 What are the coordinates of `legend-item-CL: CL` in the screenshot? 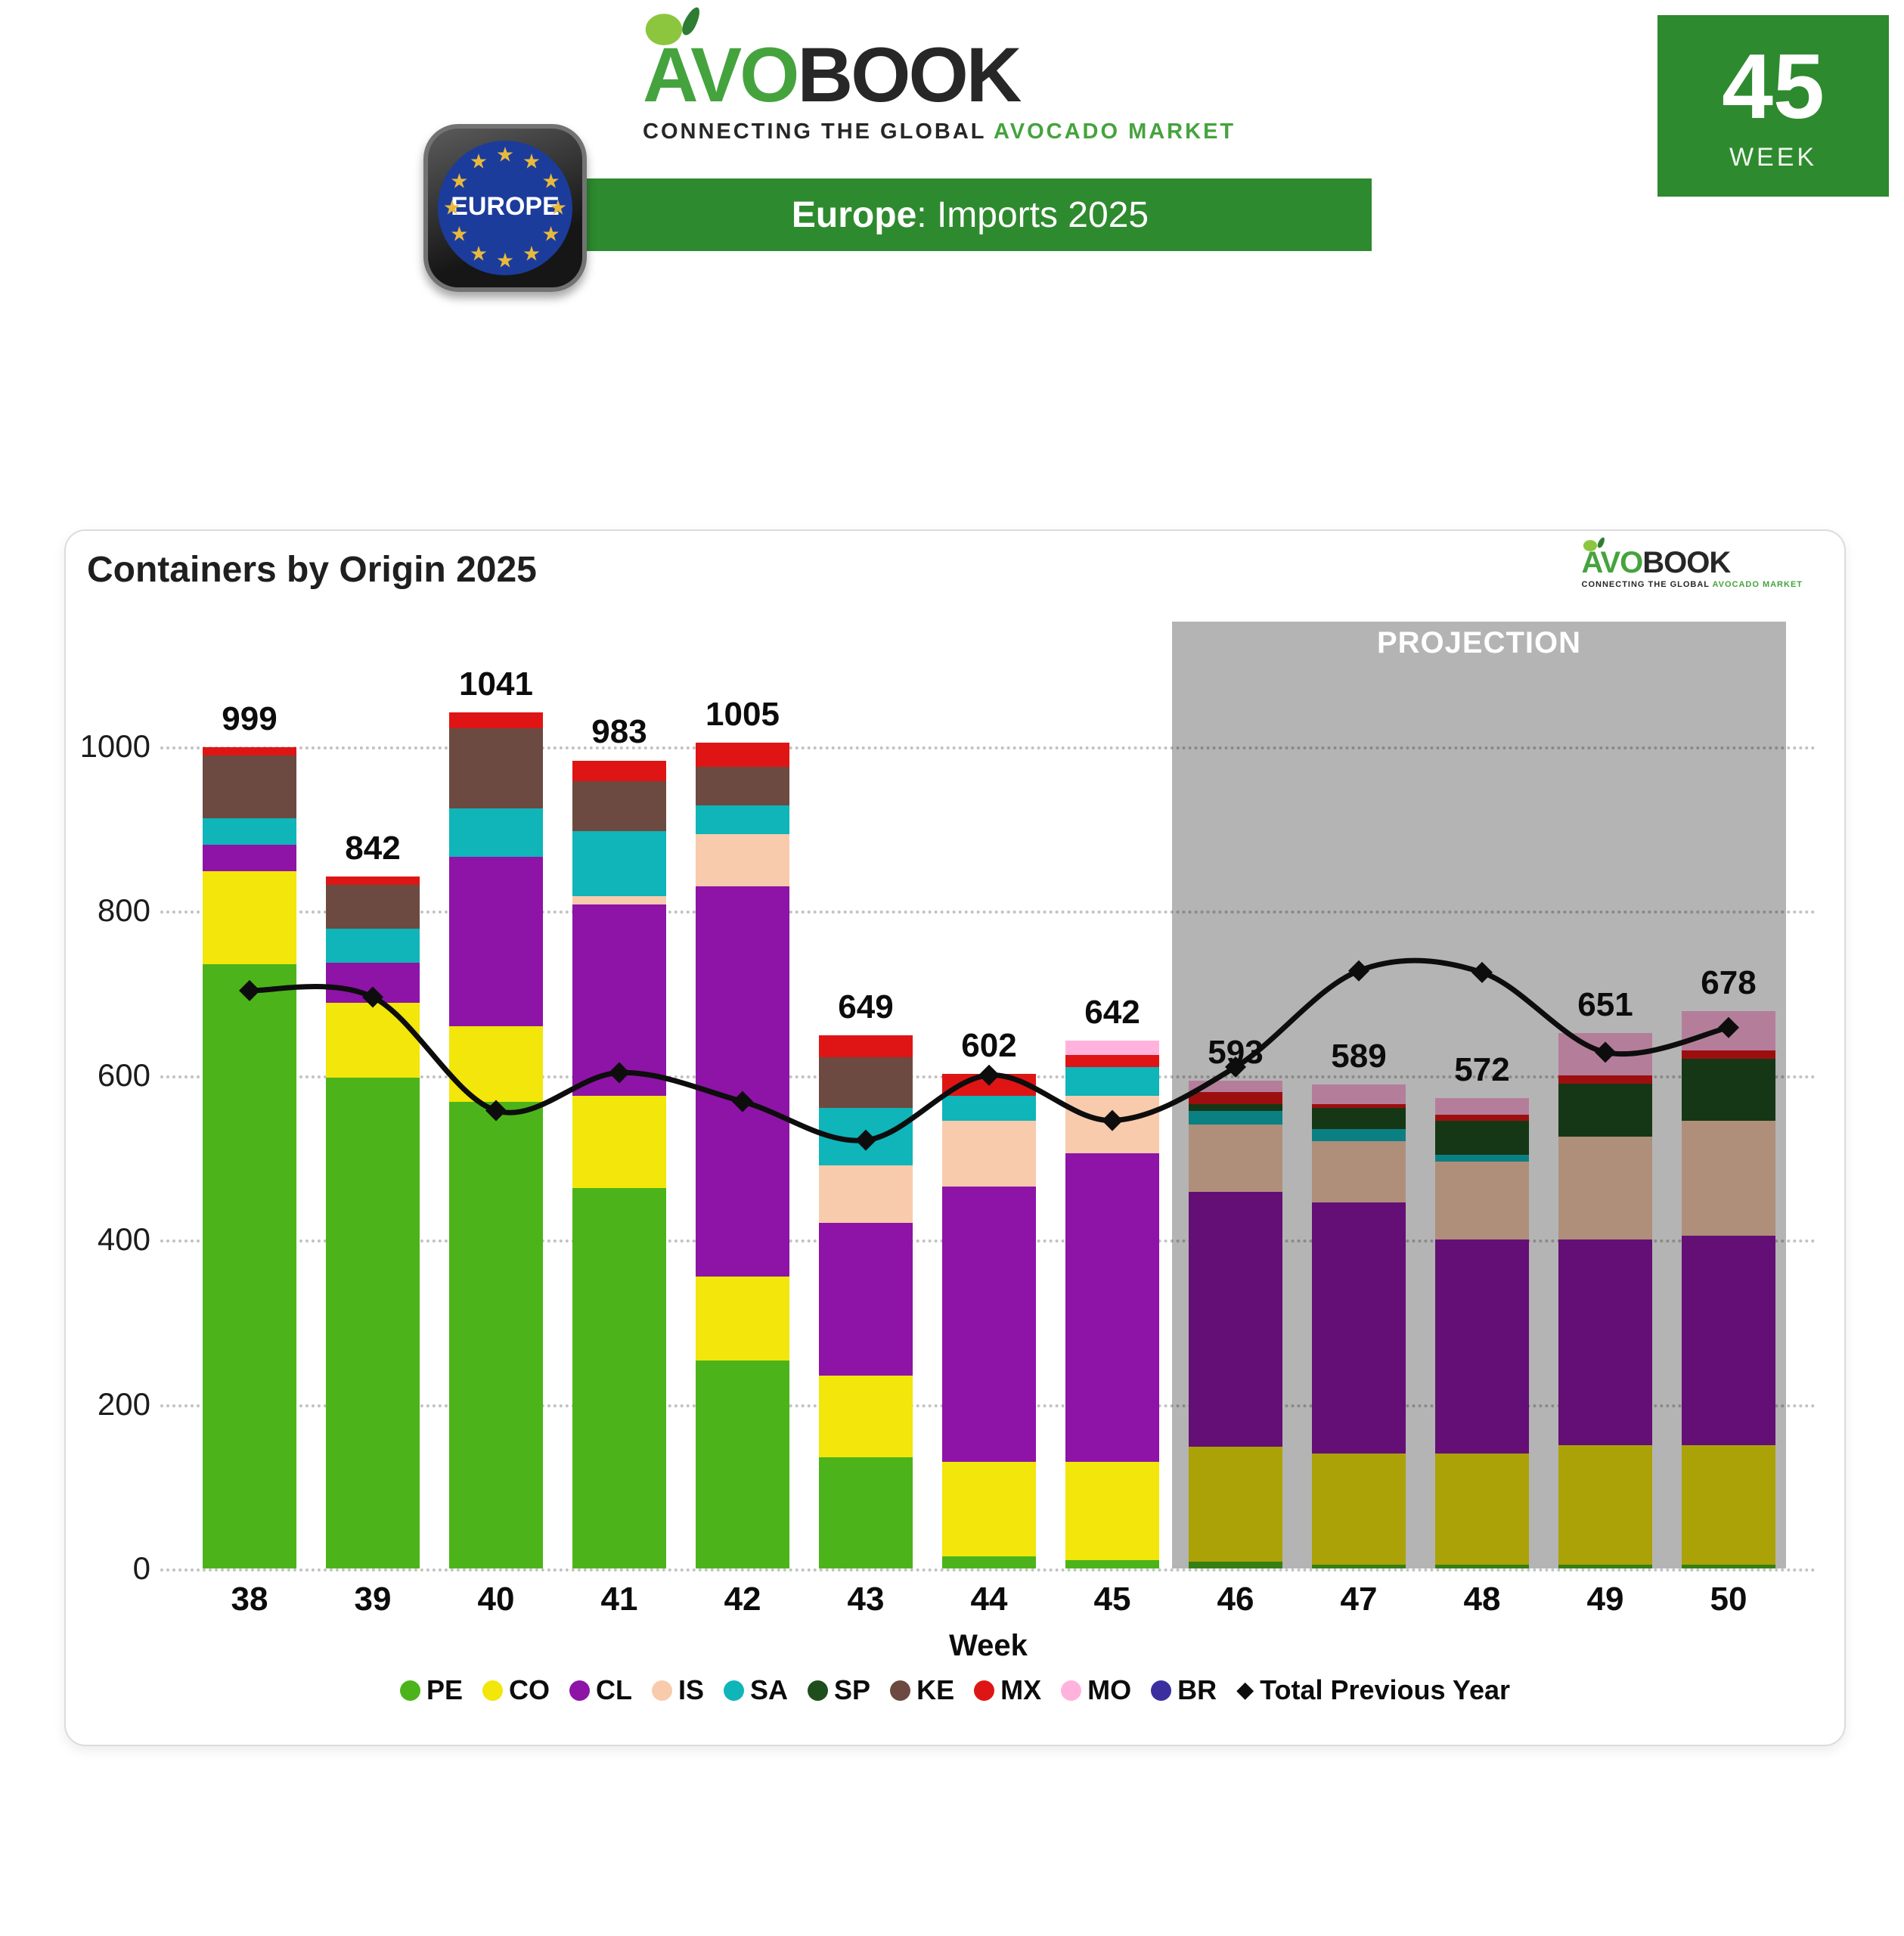 It's located at (600, 1690).